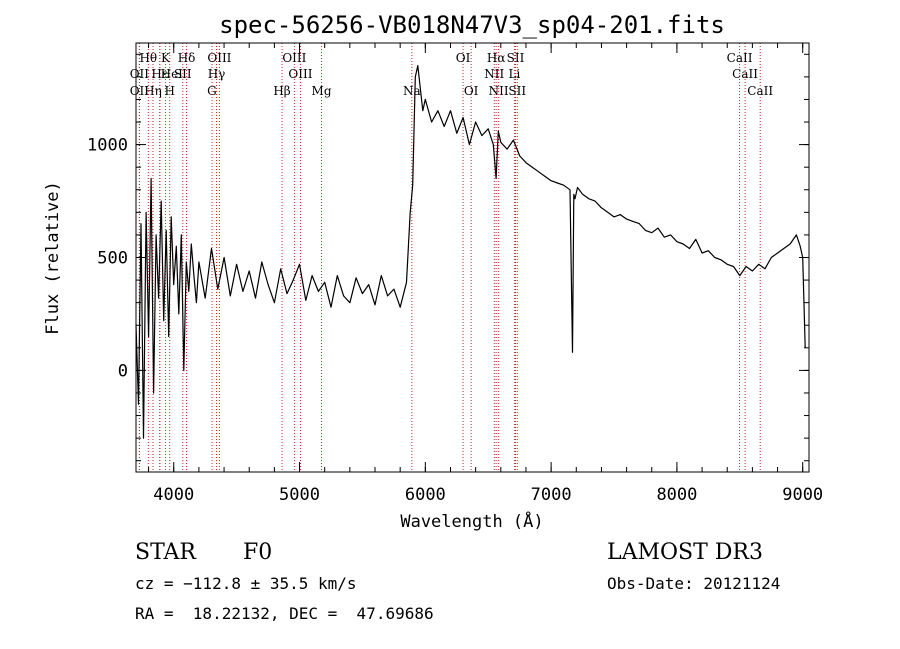 The image size is (900, 649). I want to click on spectral-line-label: Hθ, so click(148, 58).